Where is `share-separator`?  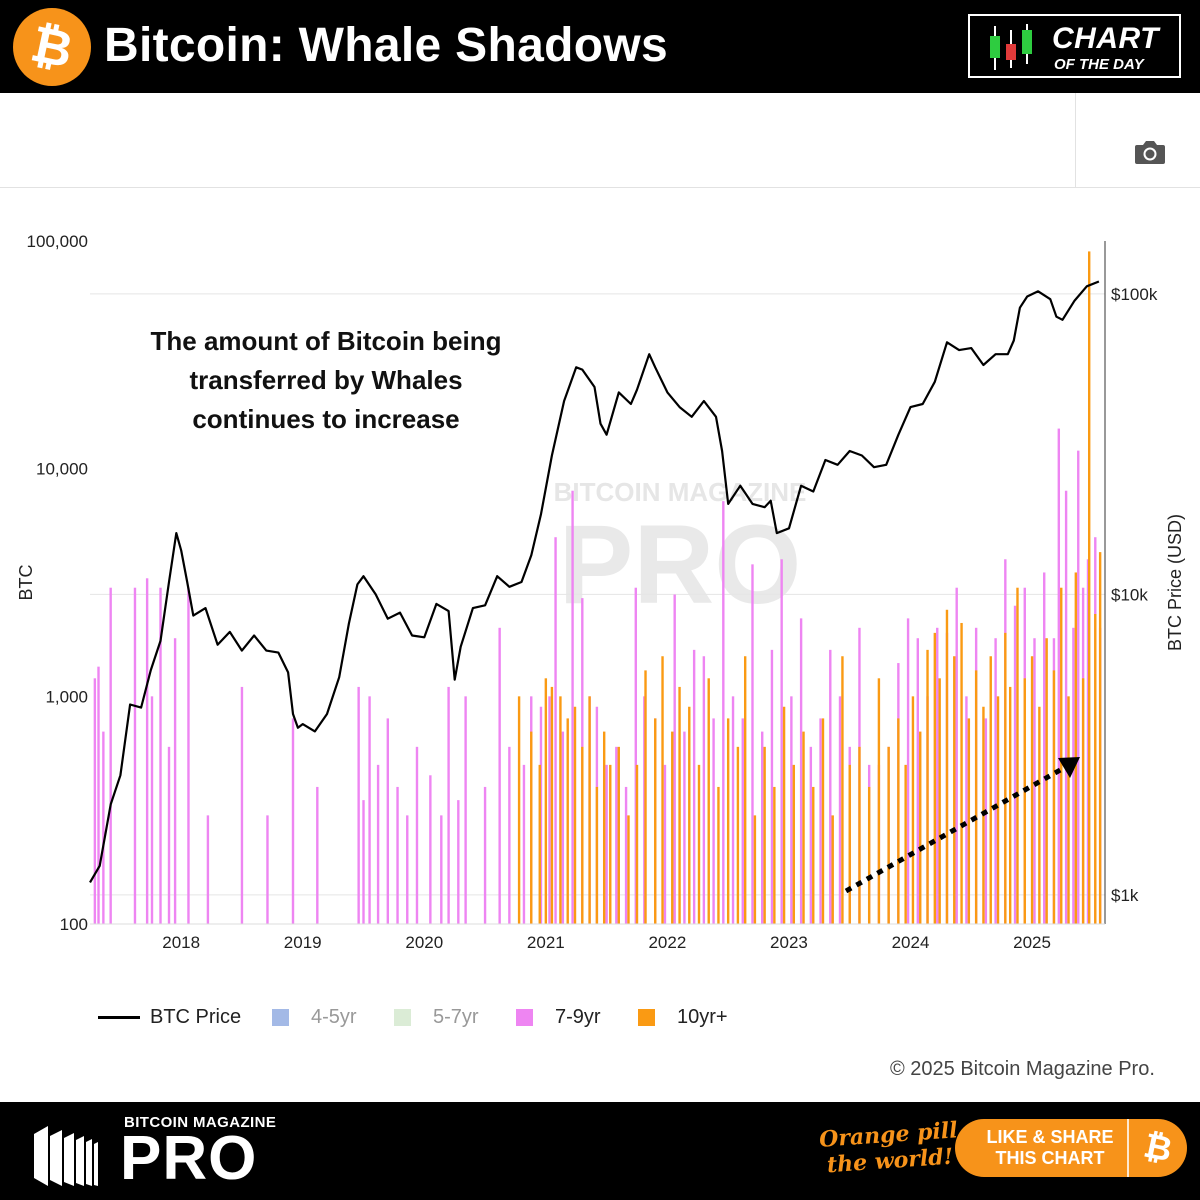
share-separator is located at coordinates (1128, 1148).